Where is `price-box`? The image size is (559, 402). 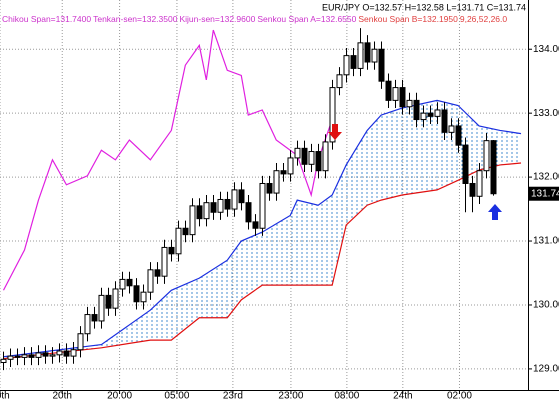 price-box is located at coordinates (544, 193).